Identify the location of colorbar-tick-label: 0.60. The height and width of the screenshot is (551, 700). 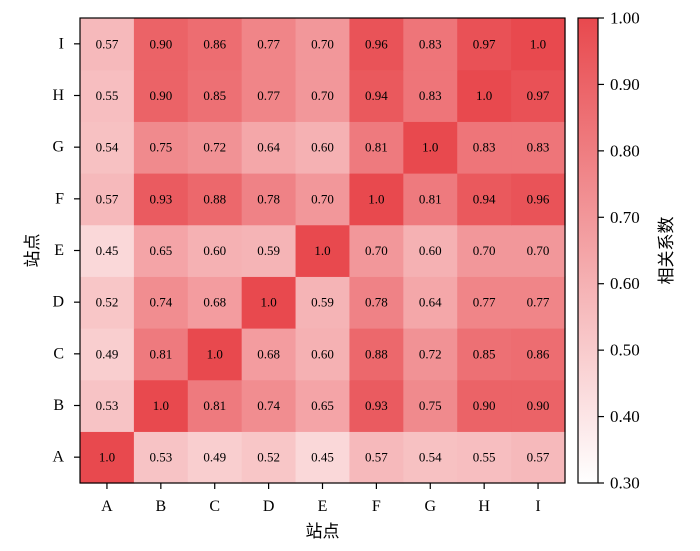
(625, 283).